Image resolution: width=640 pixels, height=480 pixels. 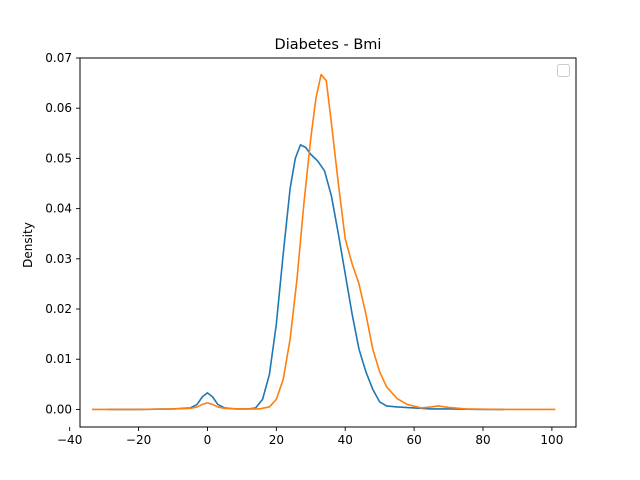 I want to click on y-tick-label: 0.04, so click(x=58, y=209).